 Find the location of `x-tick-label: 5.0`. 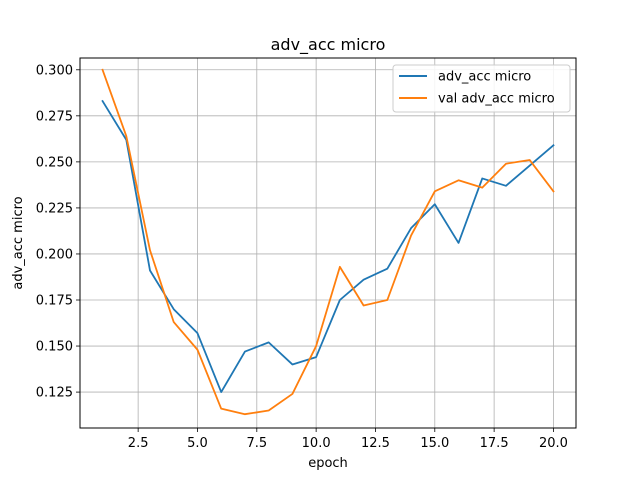

x-tick-label: 5.0 is located at coordinates (197, 443).